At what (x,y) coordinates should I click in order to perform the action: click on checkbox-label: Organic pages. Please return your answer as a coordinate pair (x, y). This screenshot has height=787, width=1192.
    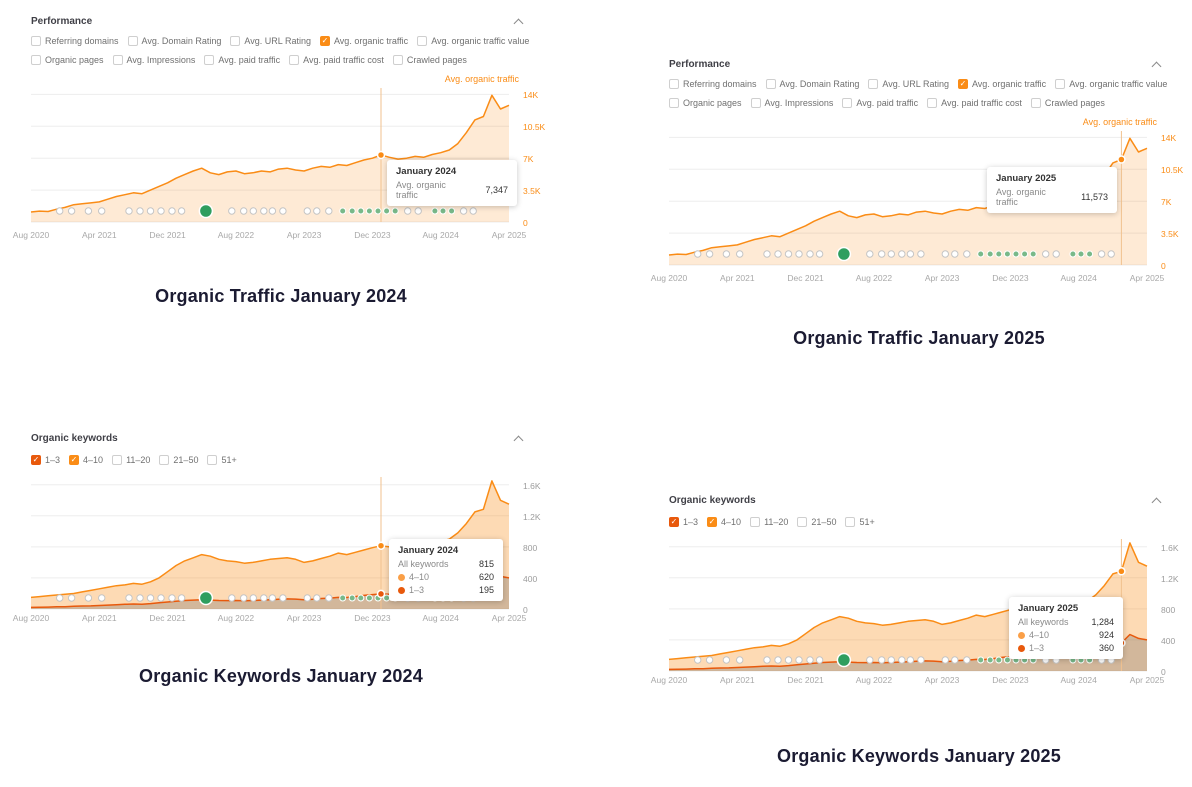
    Looking at the image, I should click on (74, 60).